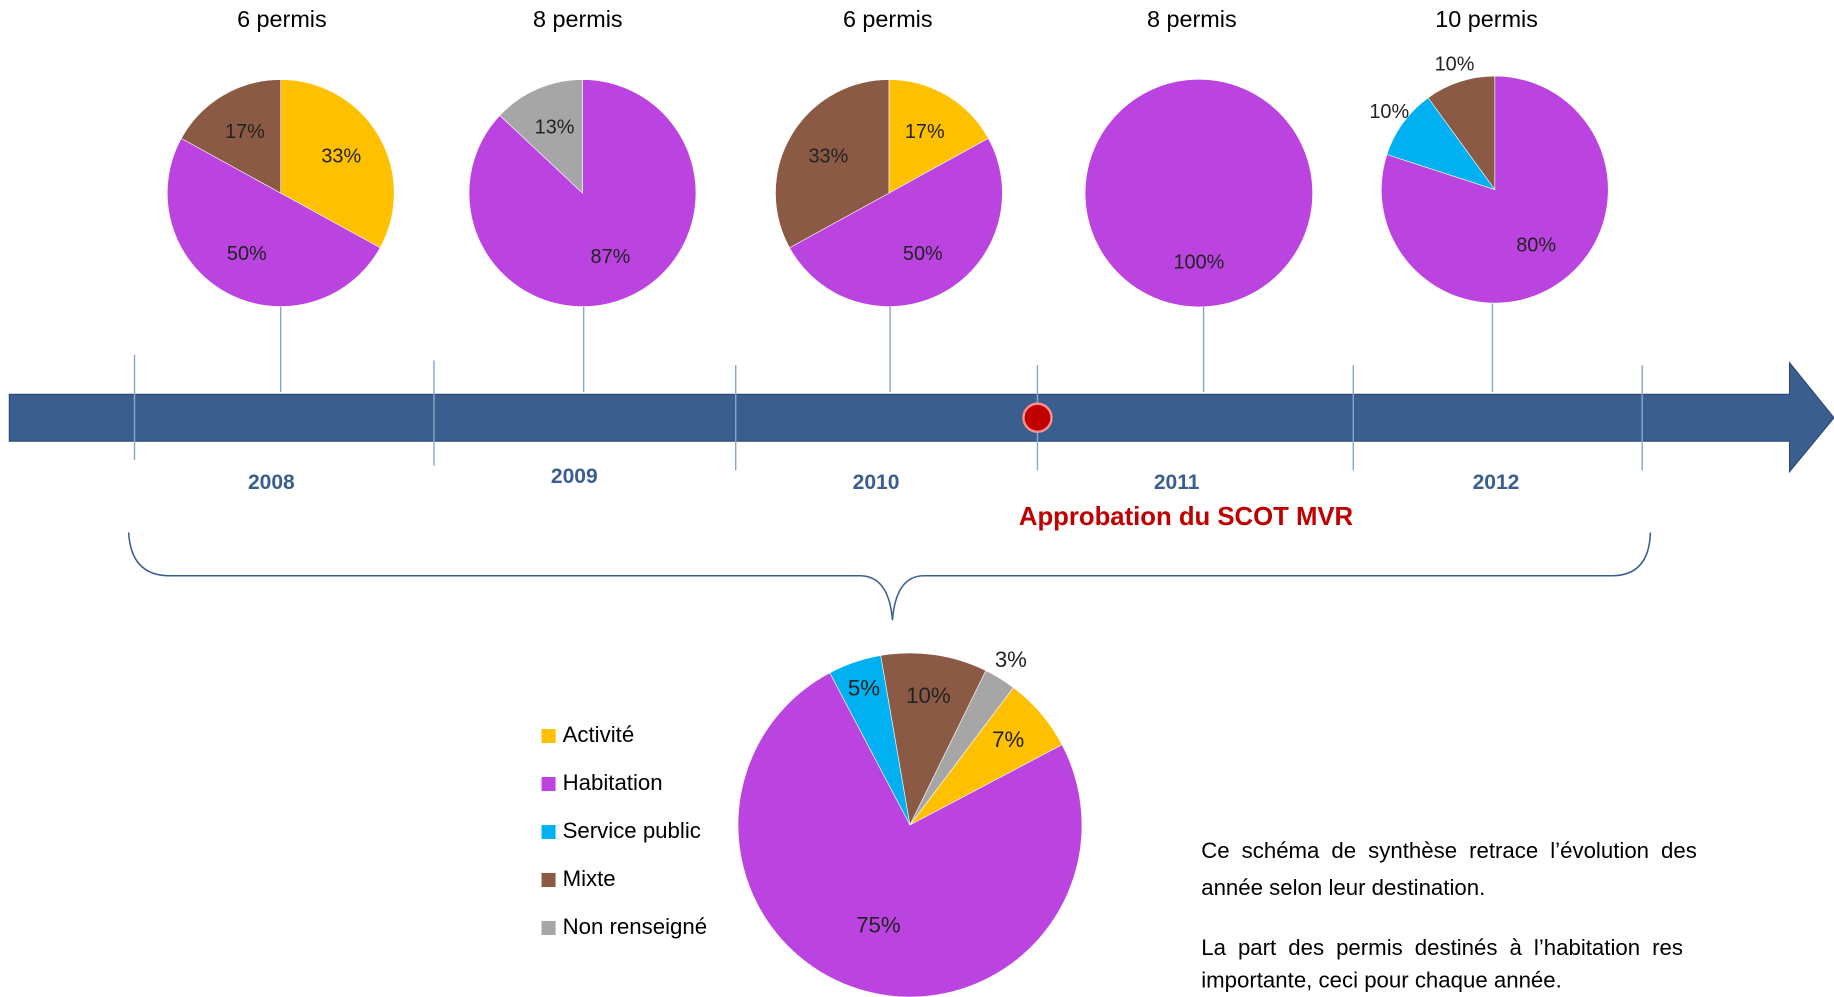  I want to click on legend-label: Non renseigné, so click(635, 926).